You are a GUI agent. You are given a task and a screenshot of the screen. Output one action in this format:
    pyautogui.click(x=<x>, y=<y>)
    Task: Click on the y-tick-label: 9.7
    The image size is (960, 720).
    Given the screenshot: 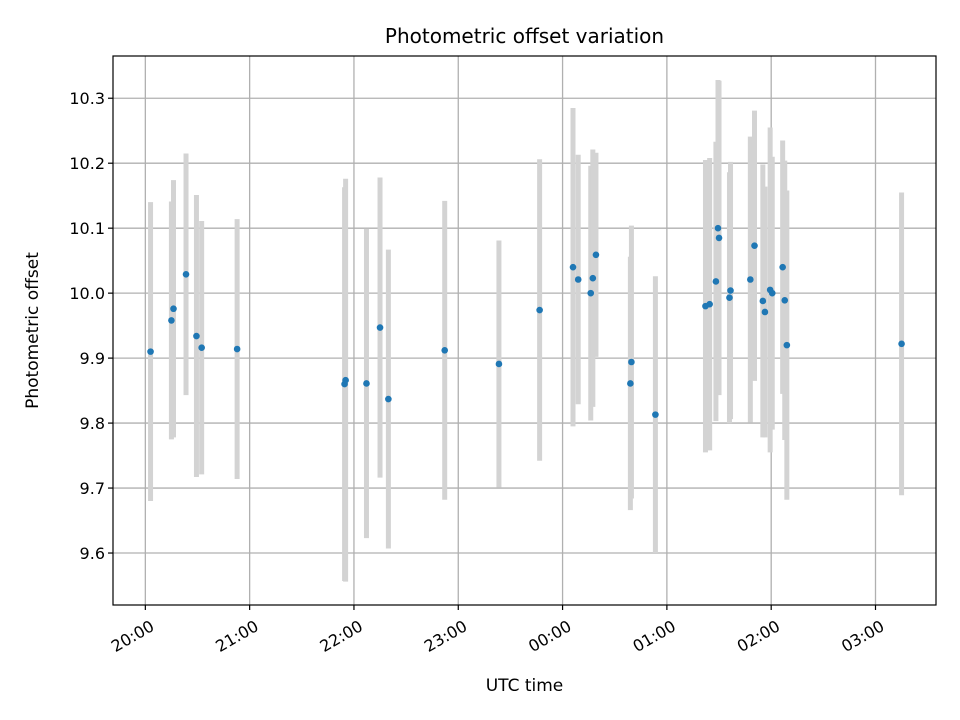 What is the action you would take?
    pyautogui.click(x=92, y=488)
    